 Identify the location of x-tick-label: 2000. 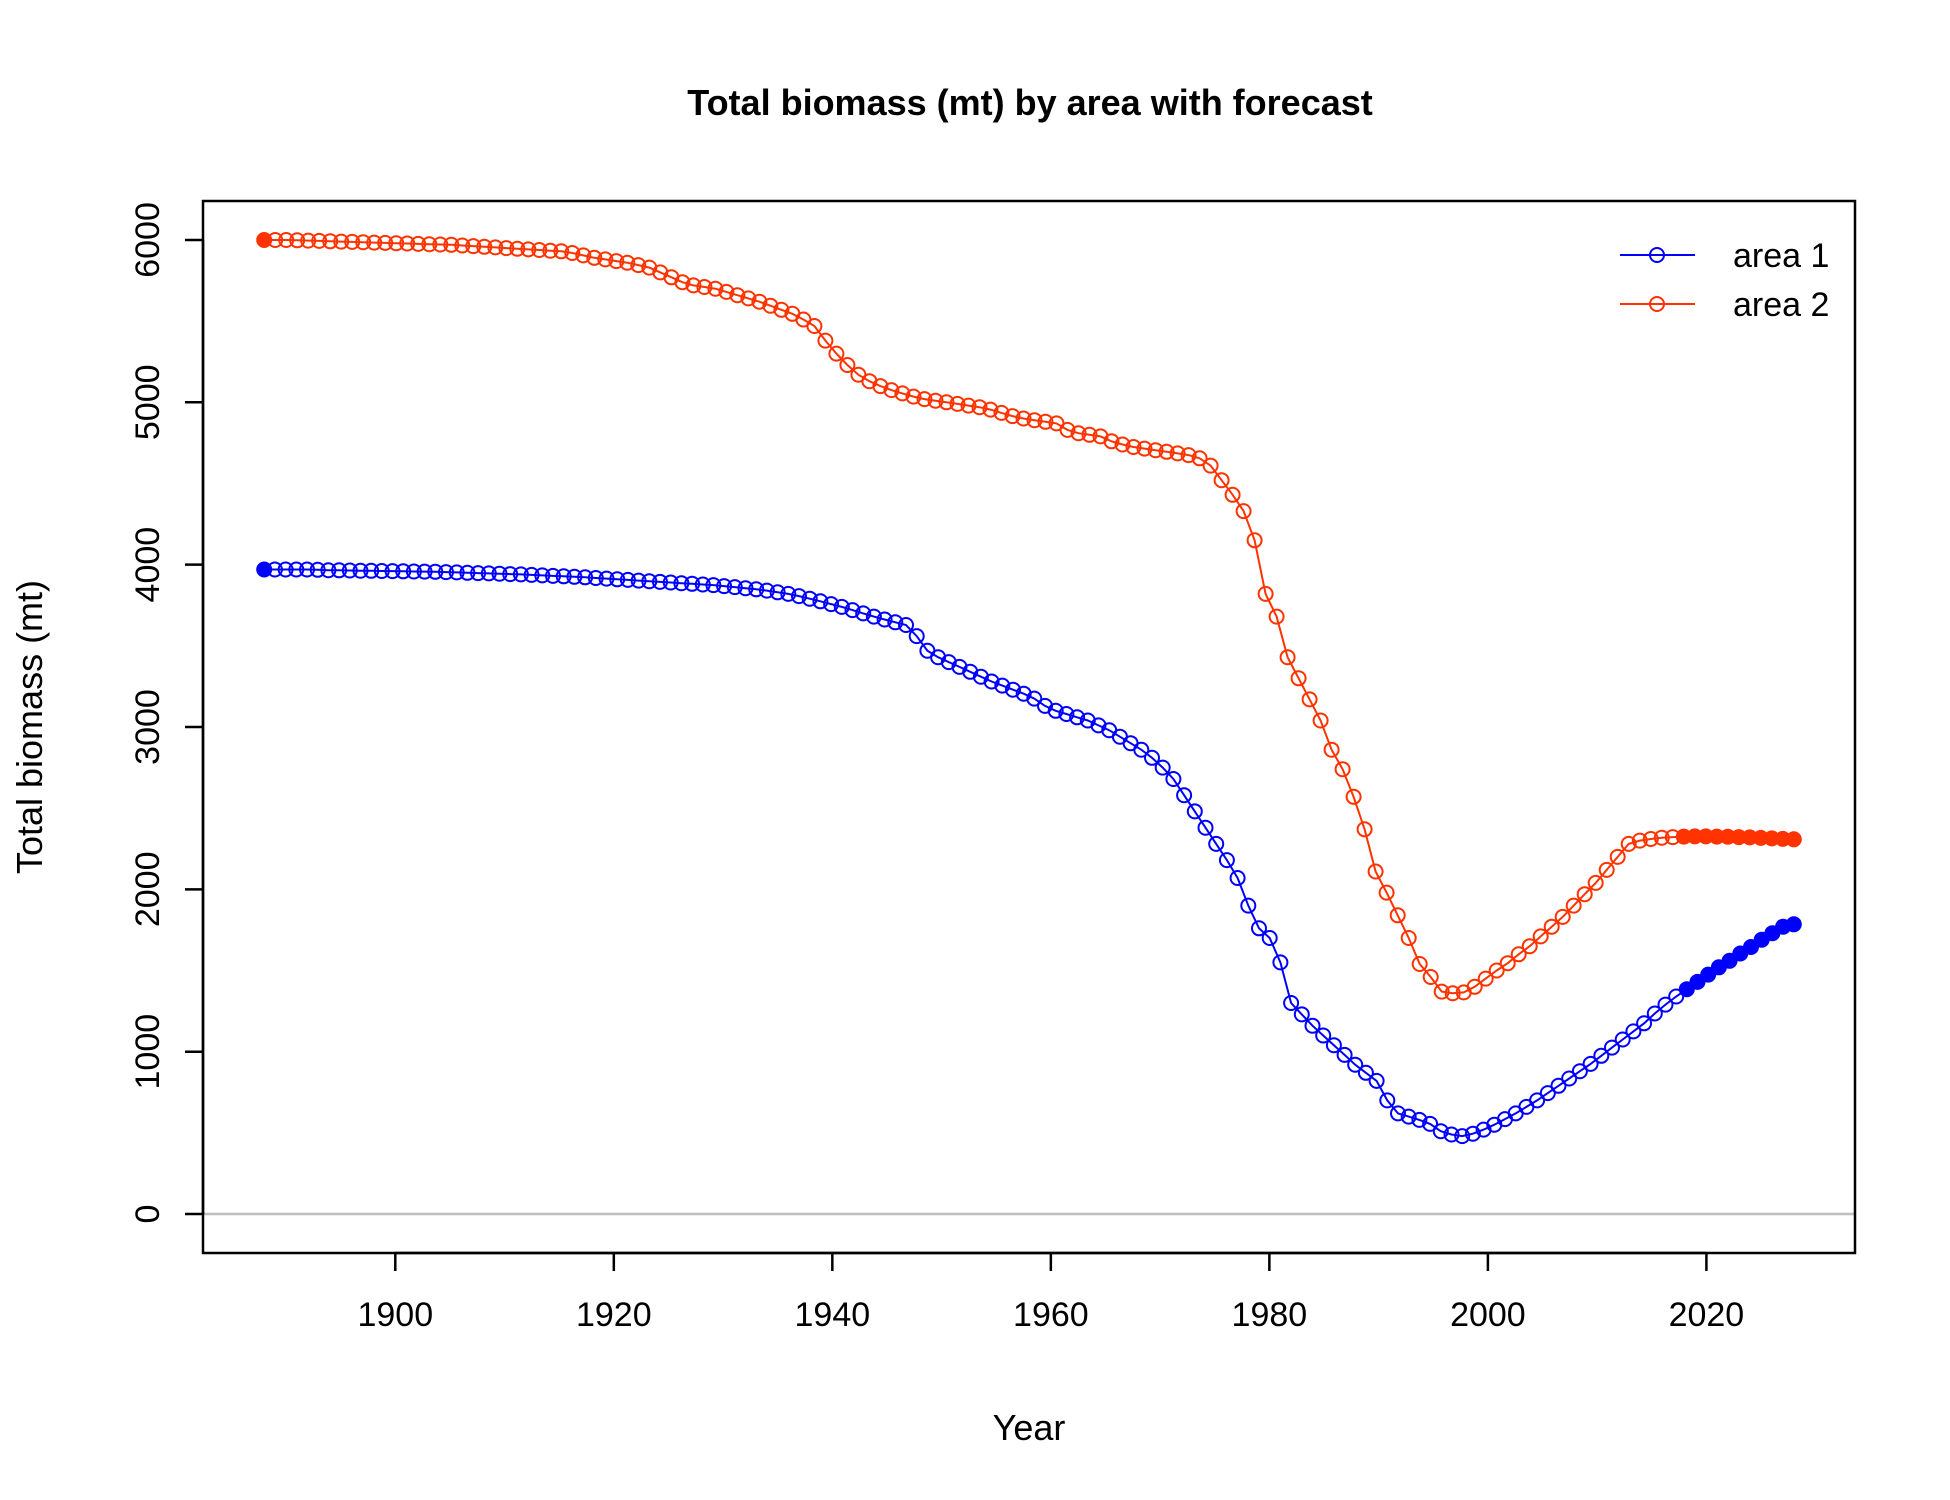
(1488, 1315).